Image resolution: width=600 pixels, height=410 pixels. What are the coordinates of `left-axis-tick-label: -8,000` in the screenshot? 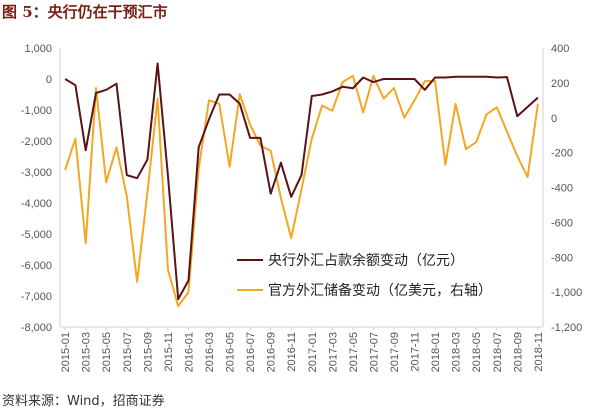 It's located at (36, 328).